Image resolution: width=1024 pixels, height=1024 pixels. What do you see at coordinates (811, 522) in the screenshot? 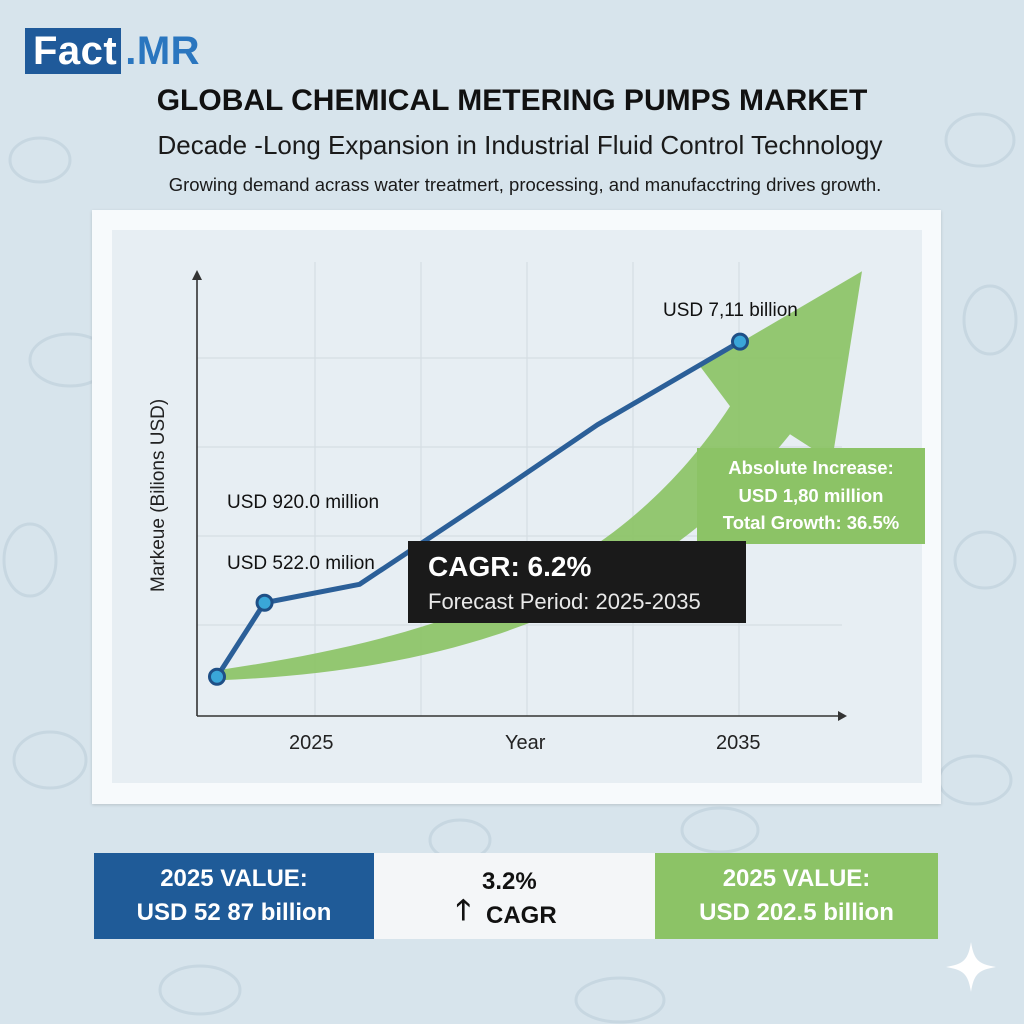
I see `callout-line: Total Growth: 36.5%` at bounding box center [811, 522].